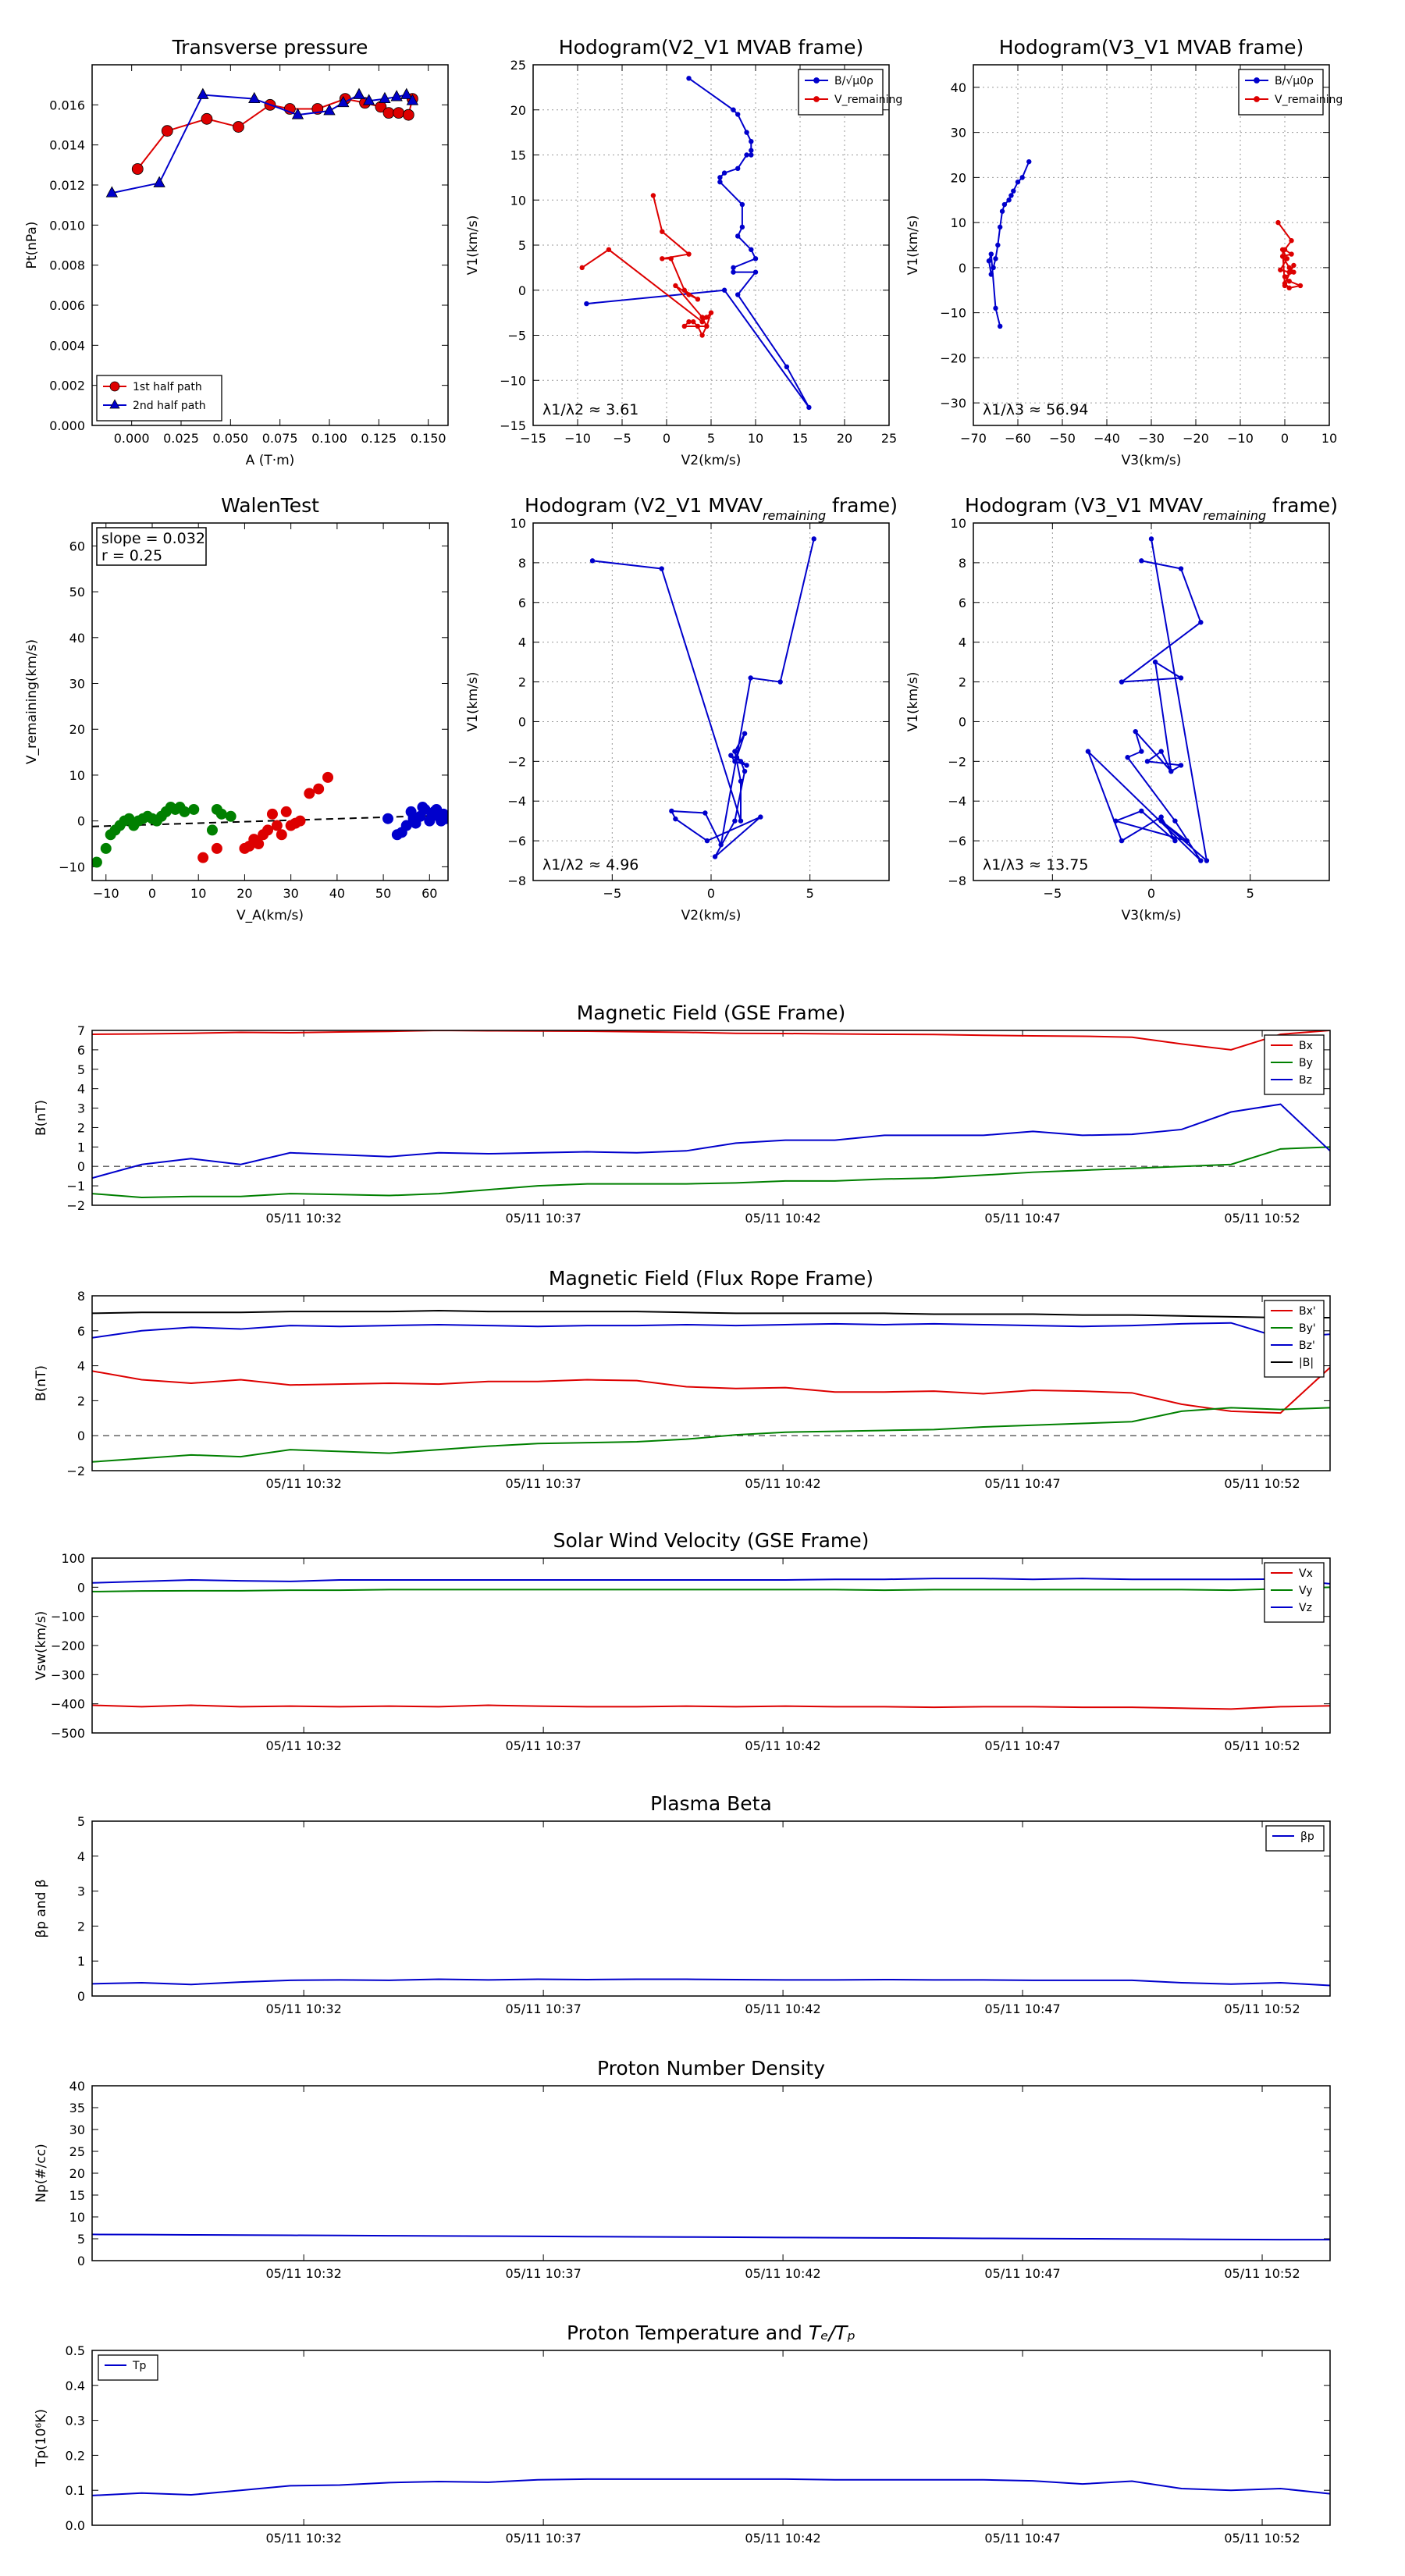  What do you see at coordinates (712, 508) in the screenshot?
I see `chart-title: Hodogram (V2_V1 MVAVremaining frame)` at bounding box center [712, 508].